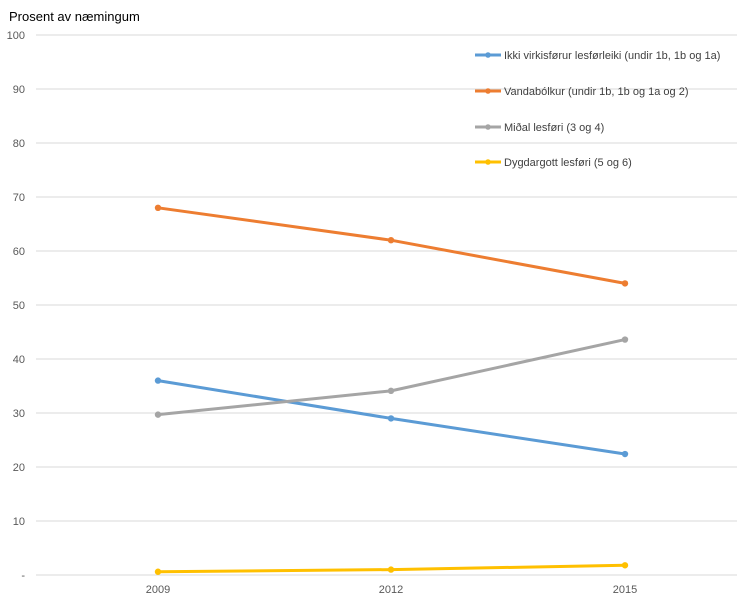  I want to click on y-tick-label: 60, so click(19, 252).